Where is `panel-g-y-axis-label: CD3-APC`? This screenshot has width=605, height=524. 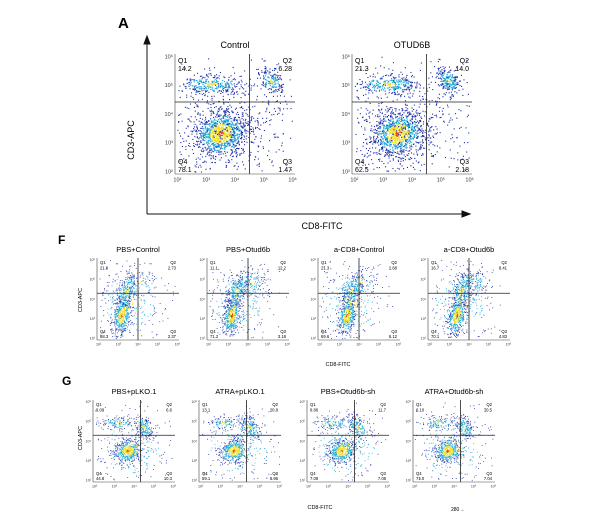 panel-g-y-axis-label: CD3-APC is located at coordinates (81, 438).